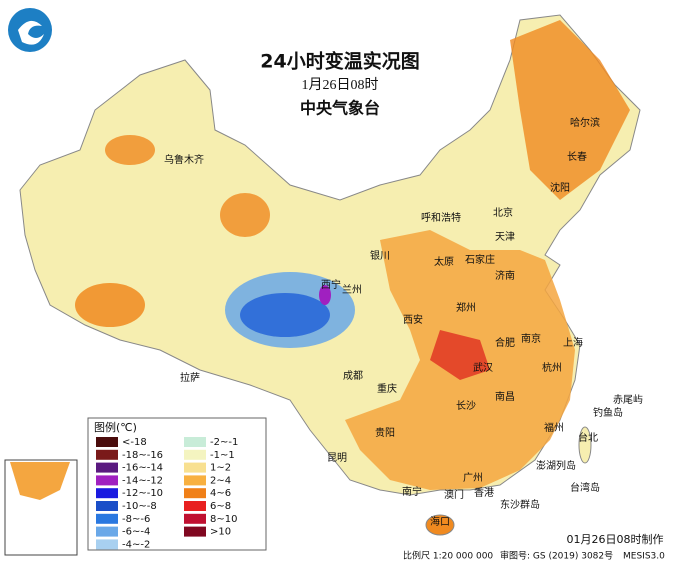 Image resolution: width=680 pixels, height=567 pixels. I want to click on city-label: 昆明, so click(337, 458).